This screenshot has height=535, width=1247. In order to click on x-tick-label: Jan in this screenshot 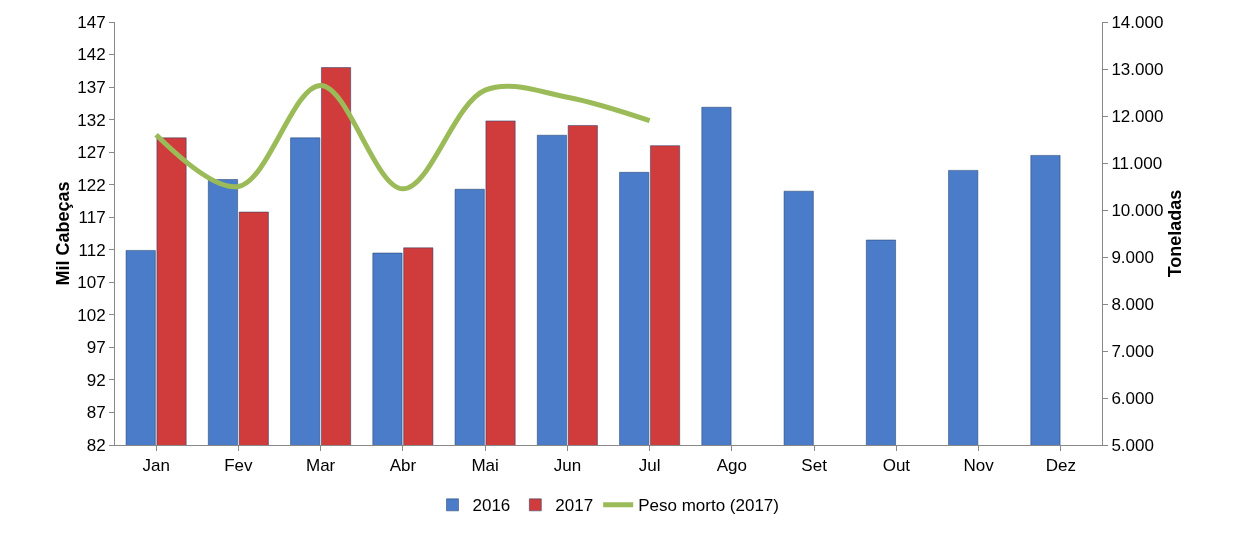, I will do `click(156, 466)`.